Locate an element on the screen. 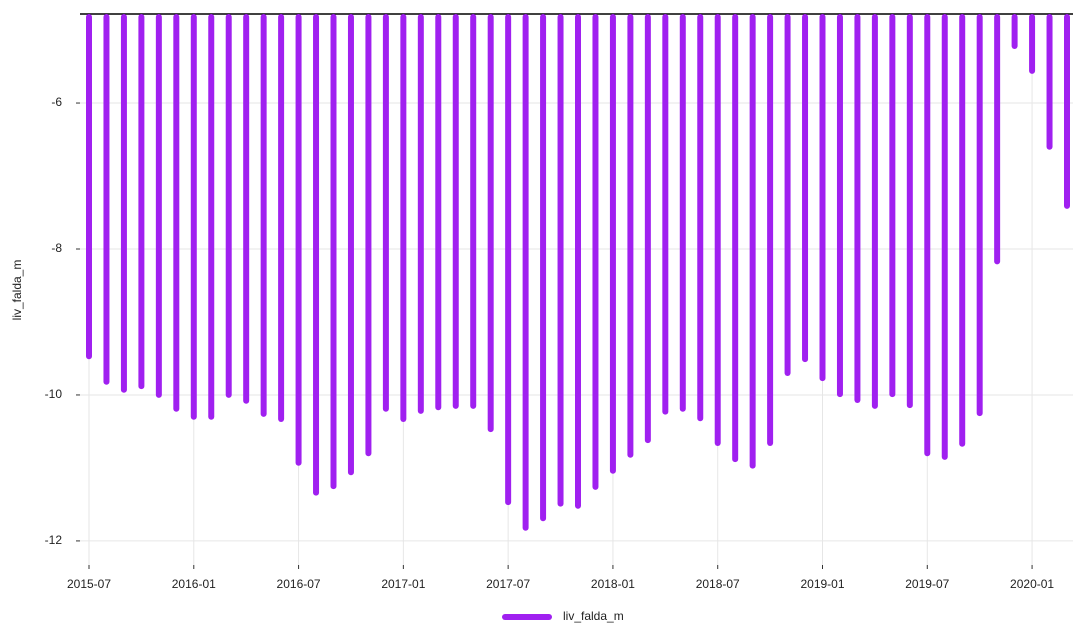 The image size is (1073, 625). y-tick-label: -10 is located at coordinates (54, 394).